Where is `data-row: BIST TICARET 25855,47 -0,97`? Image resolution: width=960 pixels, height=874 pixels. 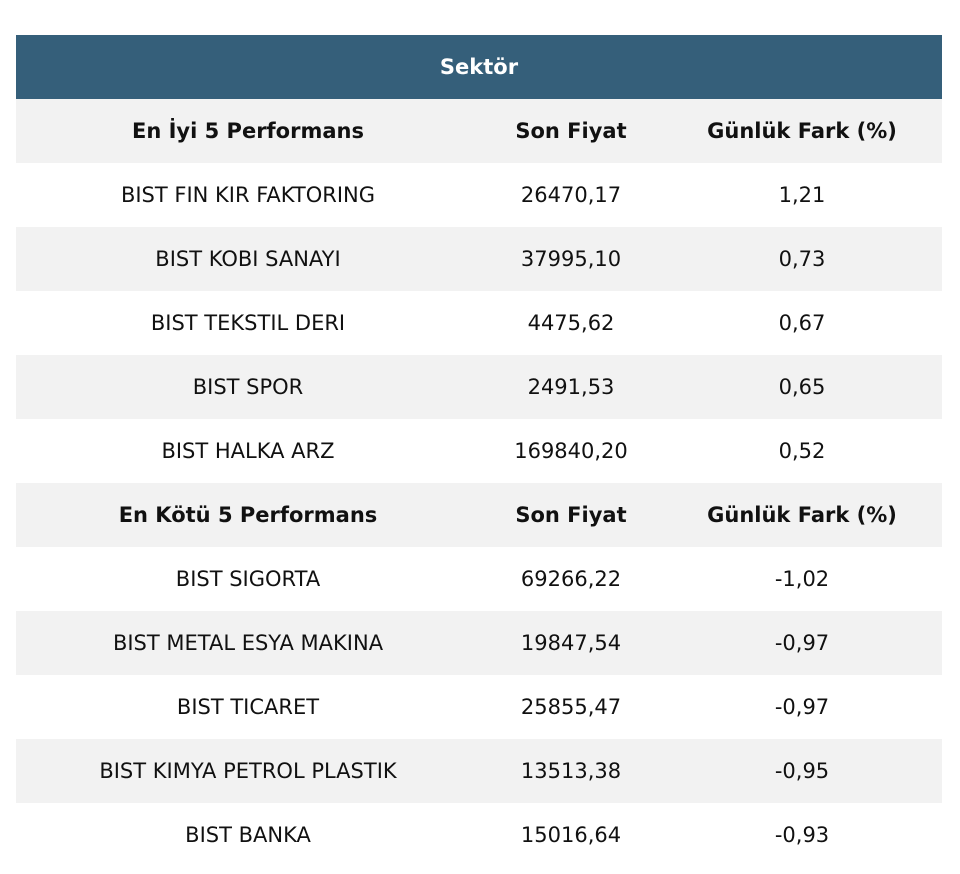 data-row: BIST TICARET 25855,47 -0,97 is located at coordinates (479, 707).